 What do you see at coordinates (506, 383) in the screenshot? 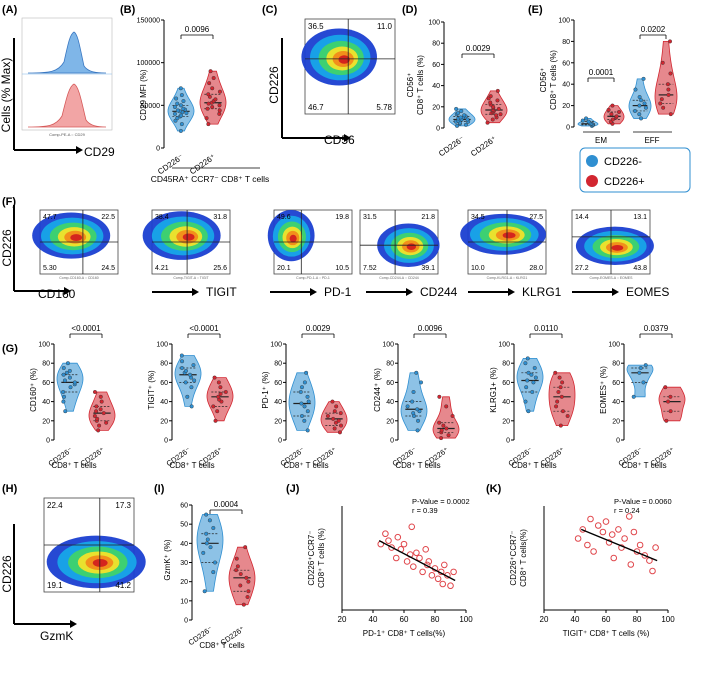
I see `panel-g-klrg1-y-tick-label: 60` at bounding box center [506, 383].